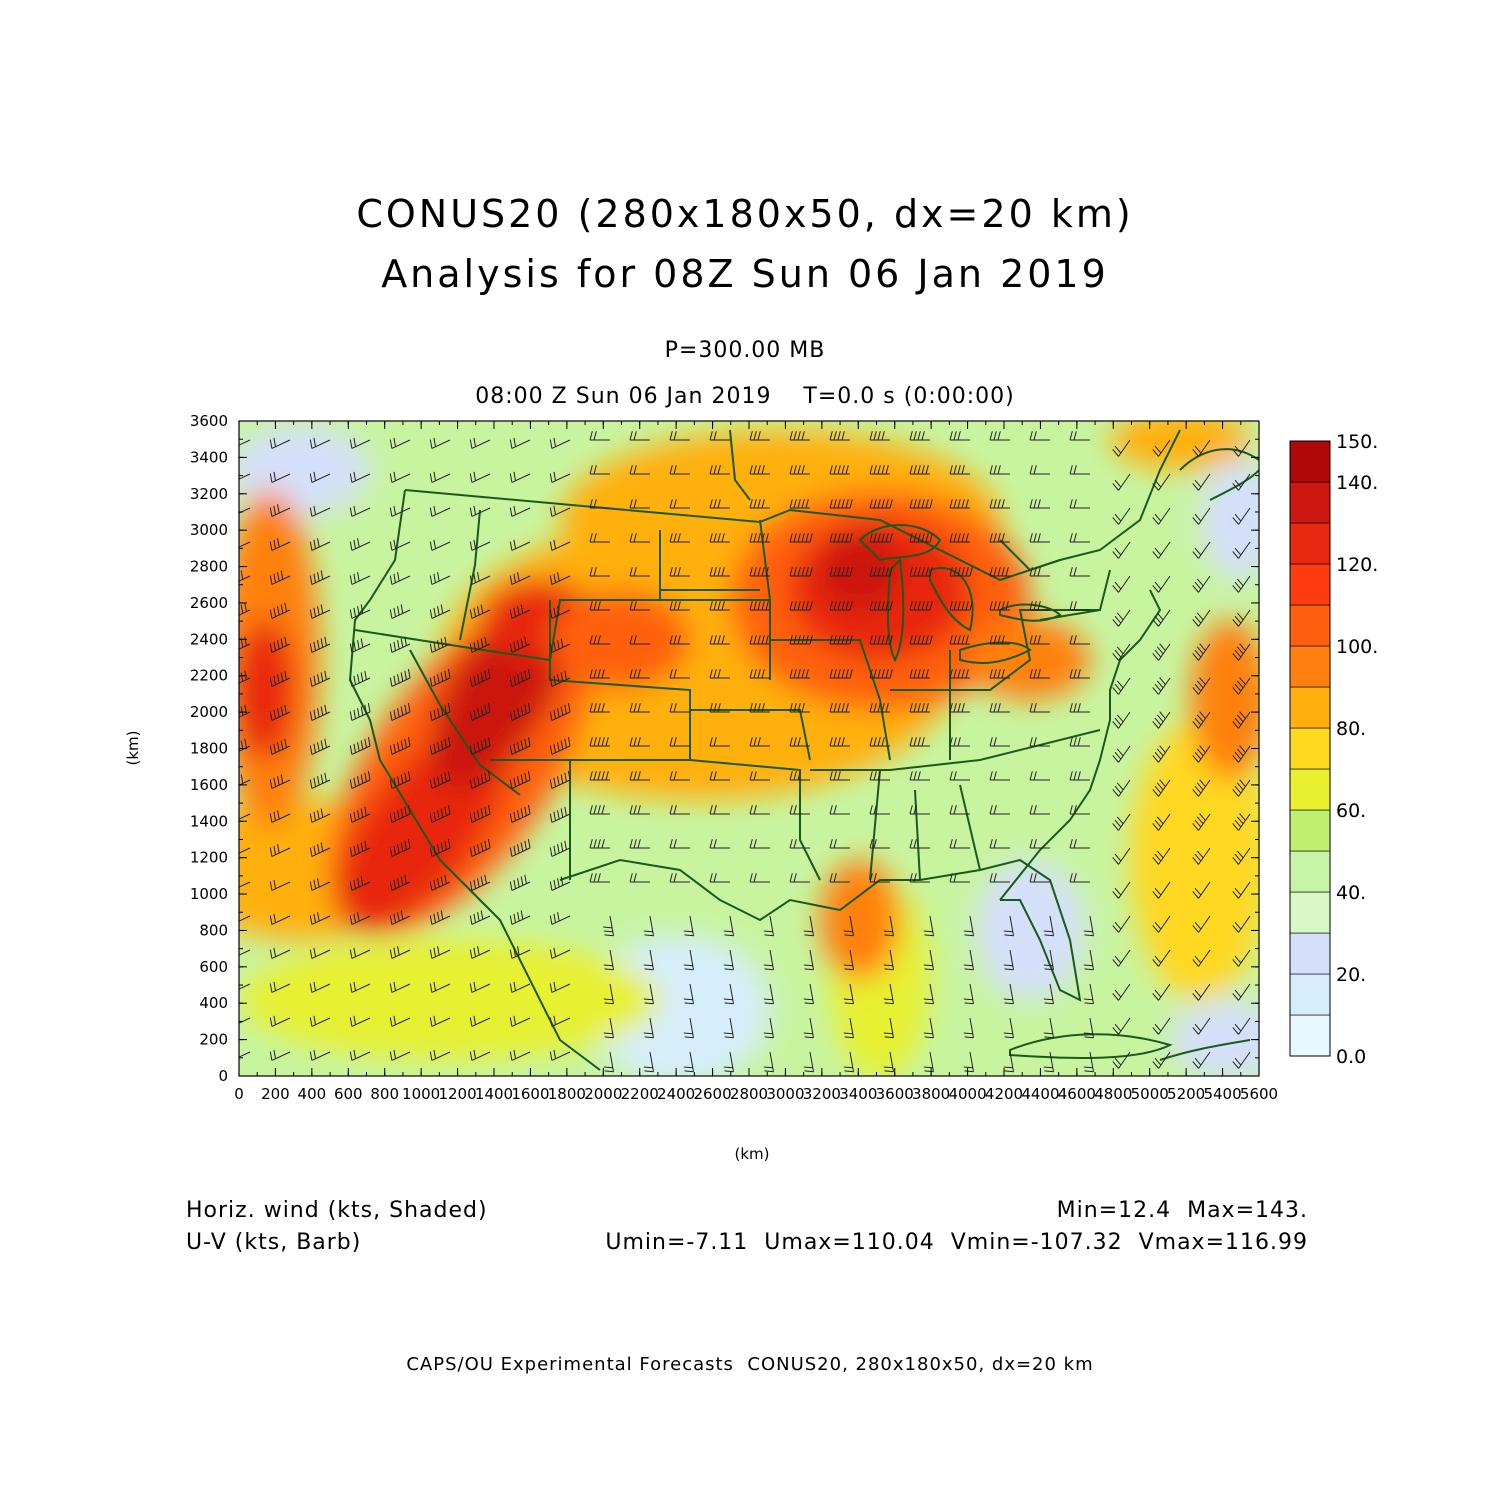  Describe the element at coordinates (209, 530) in the screenshot. I see `y-tick-label: 3000` at that location.